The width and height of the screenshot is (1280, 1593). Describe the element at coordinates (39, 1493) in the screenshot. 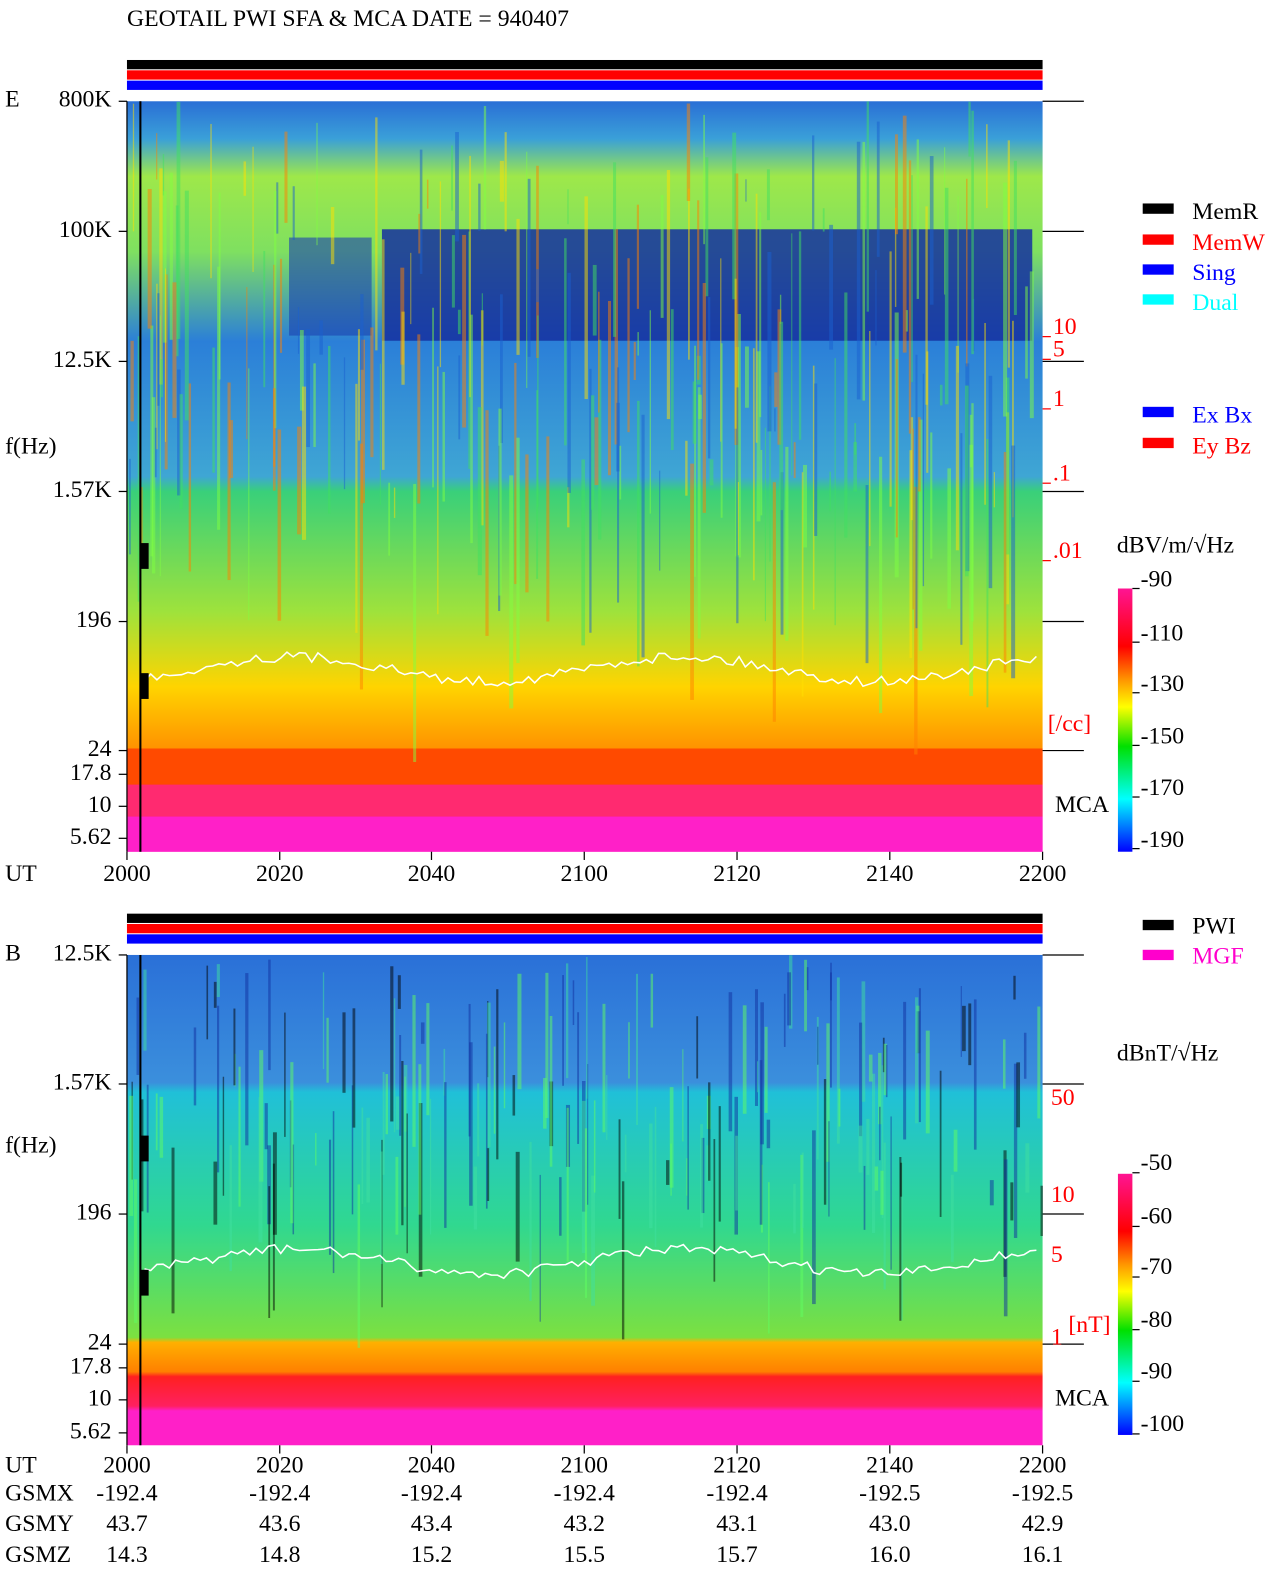

I see `orbit-row-label: GSMX` at that location.